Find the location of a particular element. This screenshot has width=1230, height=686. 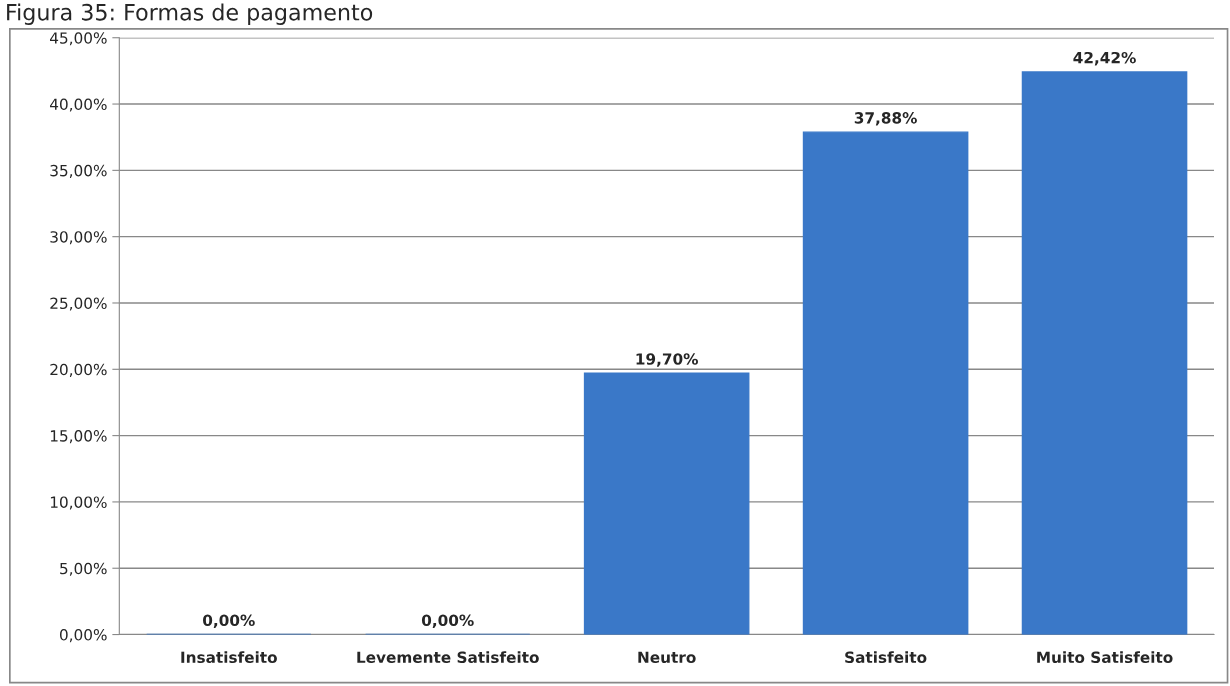

y-tick-label: 5,00% is located at coordinates (83, 569).